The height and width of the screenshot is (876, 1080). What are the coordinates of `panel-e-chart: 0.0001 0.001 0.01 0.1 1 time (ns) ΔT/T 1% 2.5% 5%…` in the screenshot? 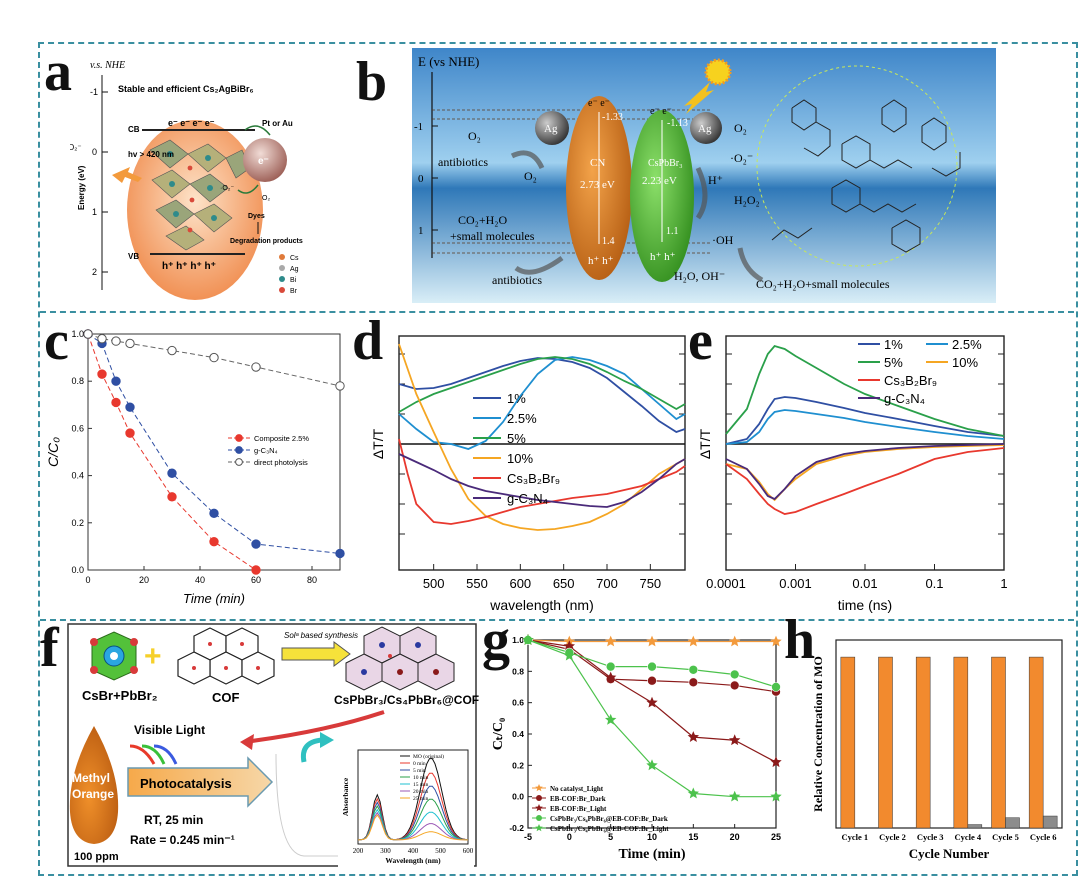 It's located at (852, 474).